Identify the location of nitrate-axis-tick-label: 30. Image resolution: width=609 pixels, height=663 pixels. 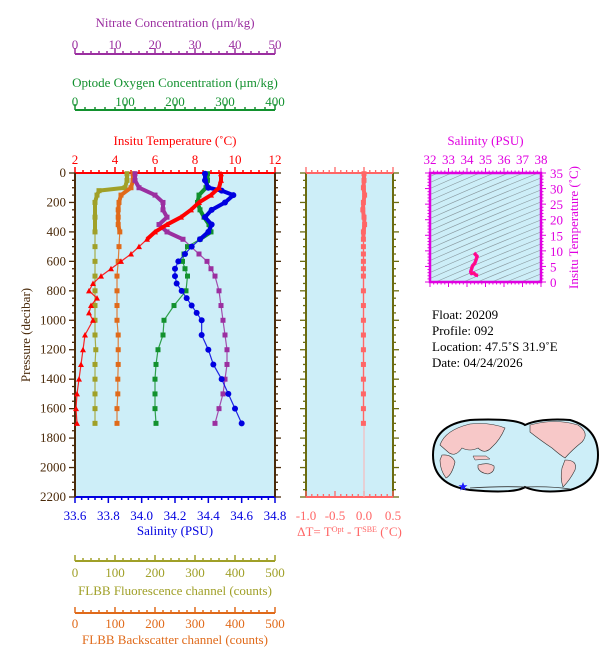
(195, 44).